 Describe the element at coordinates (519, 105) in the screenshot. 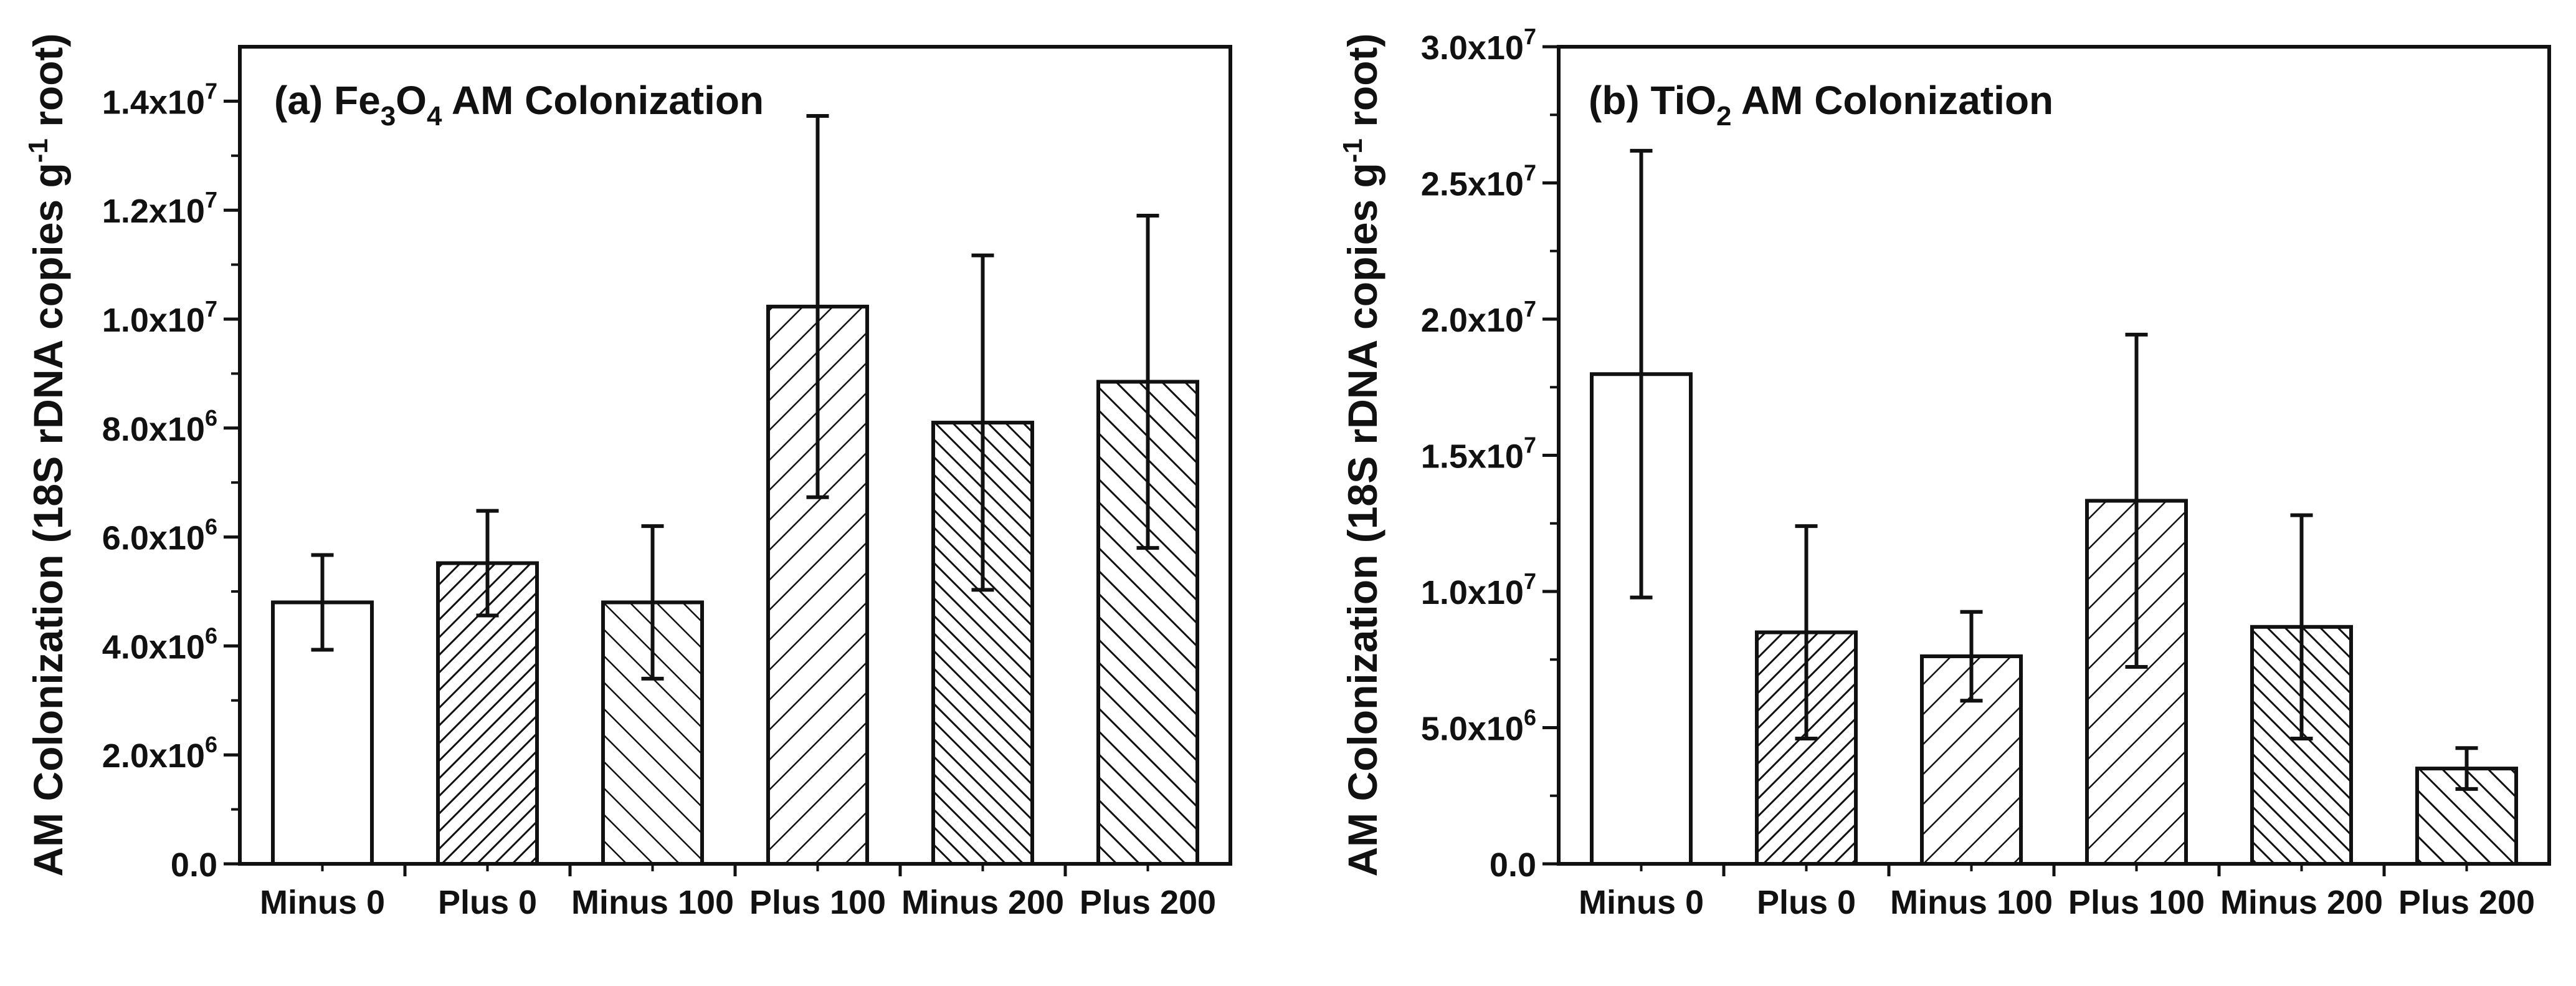

I see `chart-title: (a) Fe3O4 AM Colonization` at that location.